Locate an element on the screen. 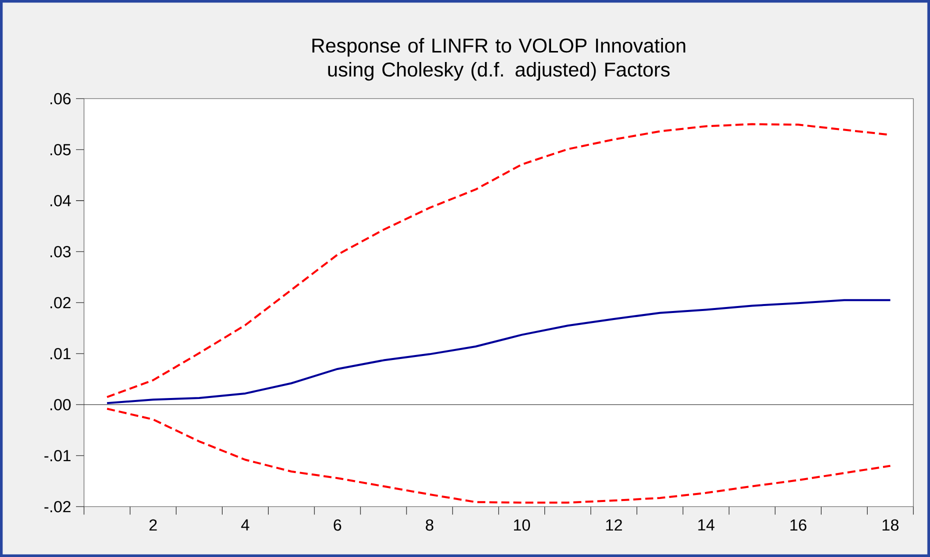 This screenshot has width=930, height=557. y-tick-label: .01 is located at coordinates (60, 354).